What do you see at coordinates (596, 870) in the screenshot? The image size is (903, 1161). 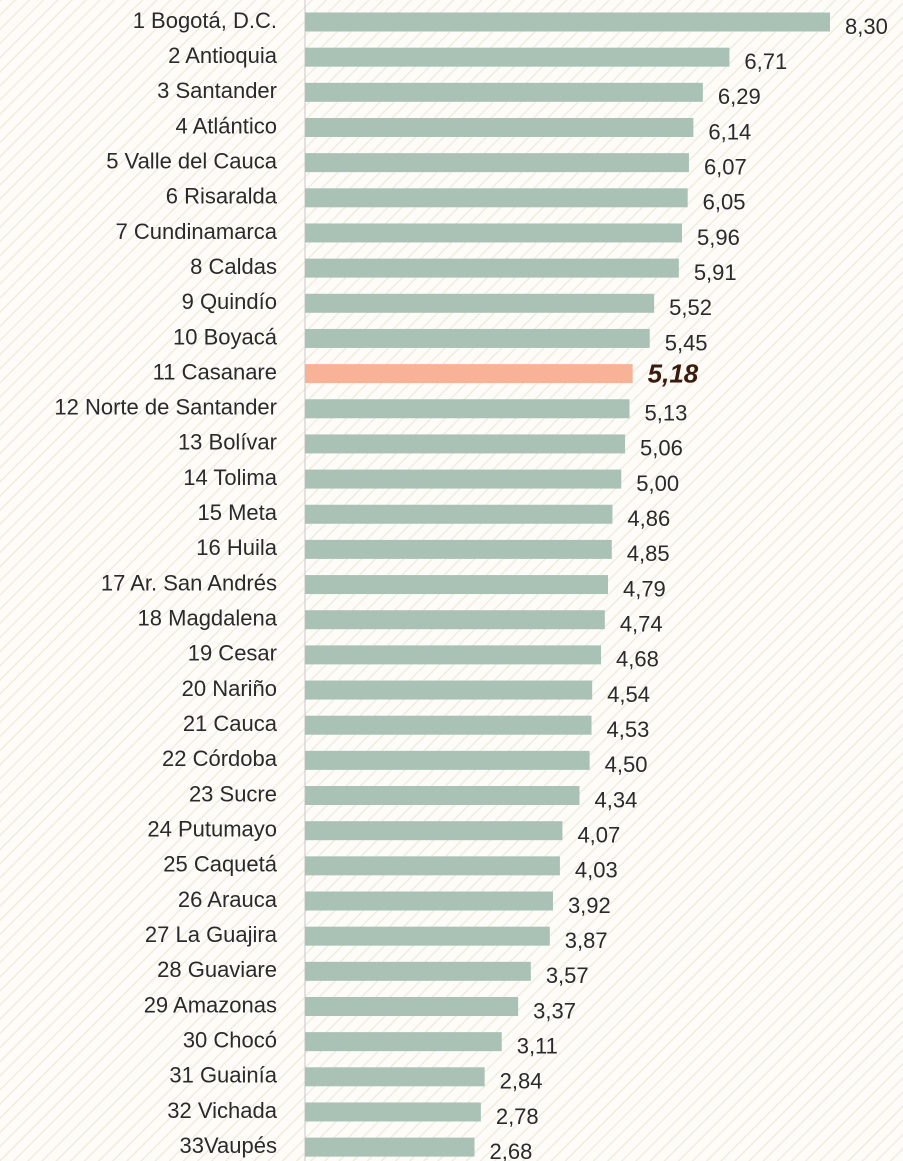 I see `value-label: 4,03` at bounding box center [596, 870].